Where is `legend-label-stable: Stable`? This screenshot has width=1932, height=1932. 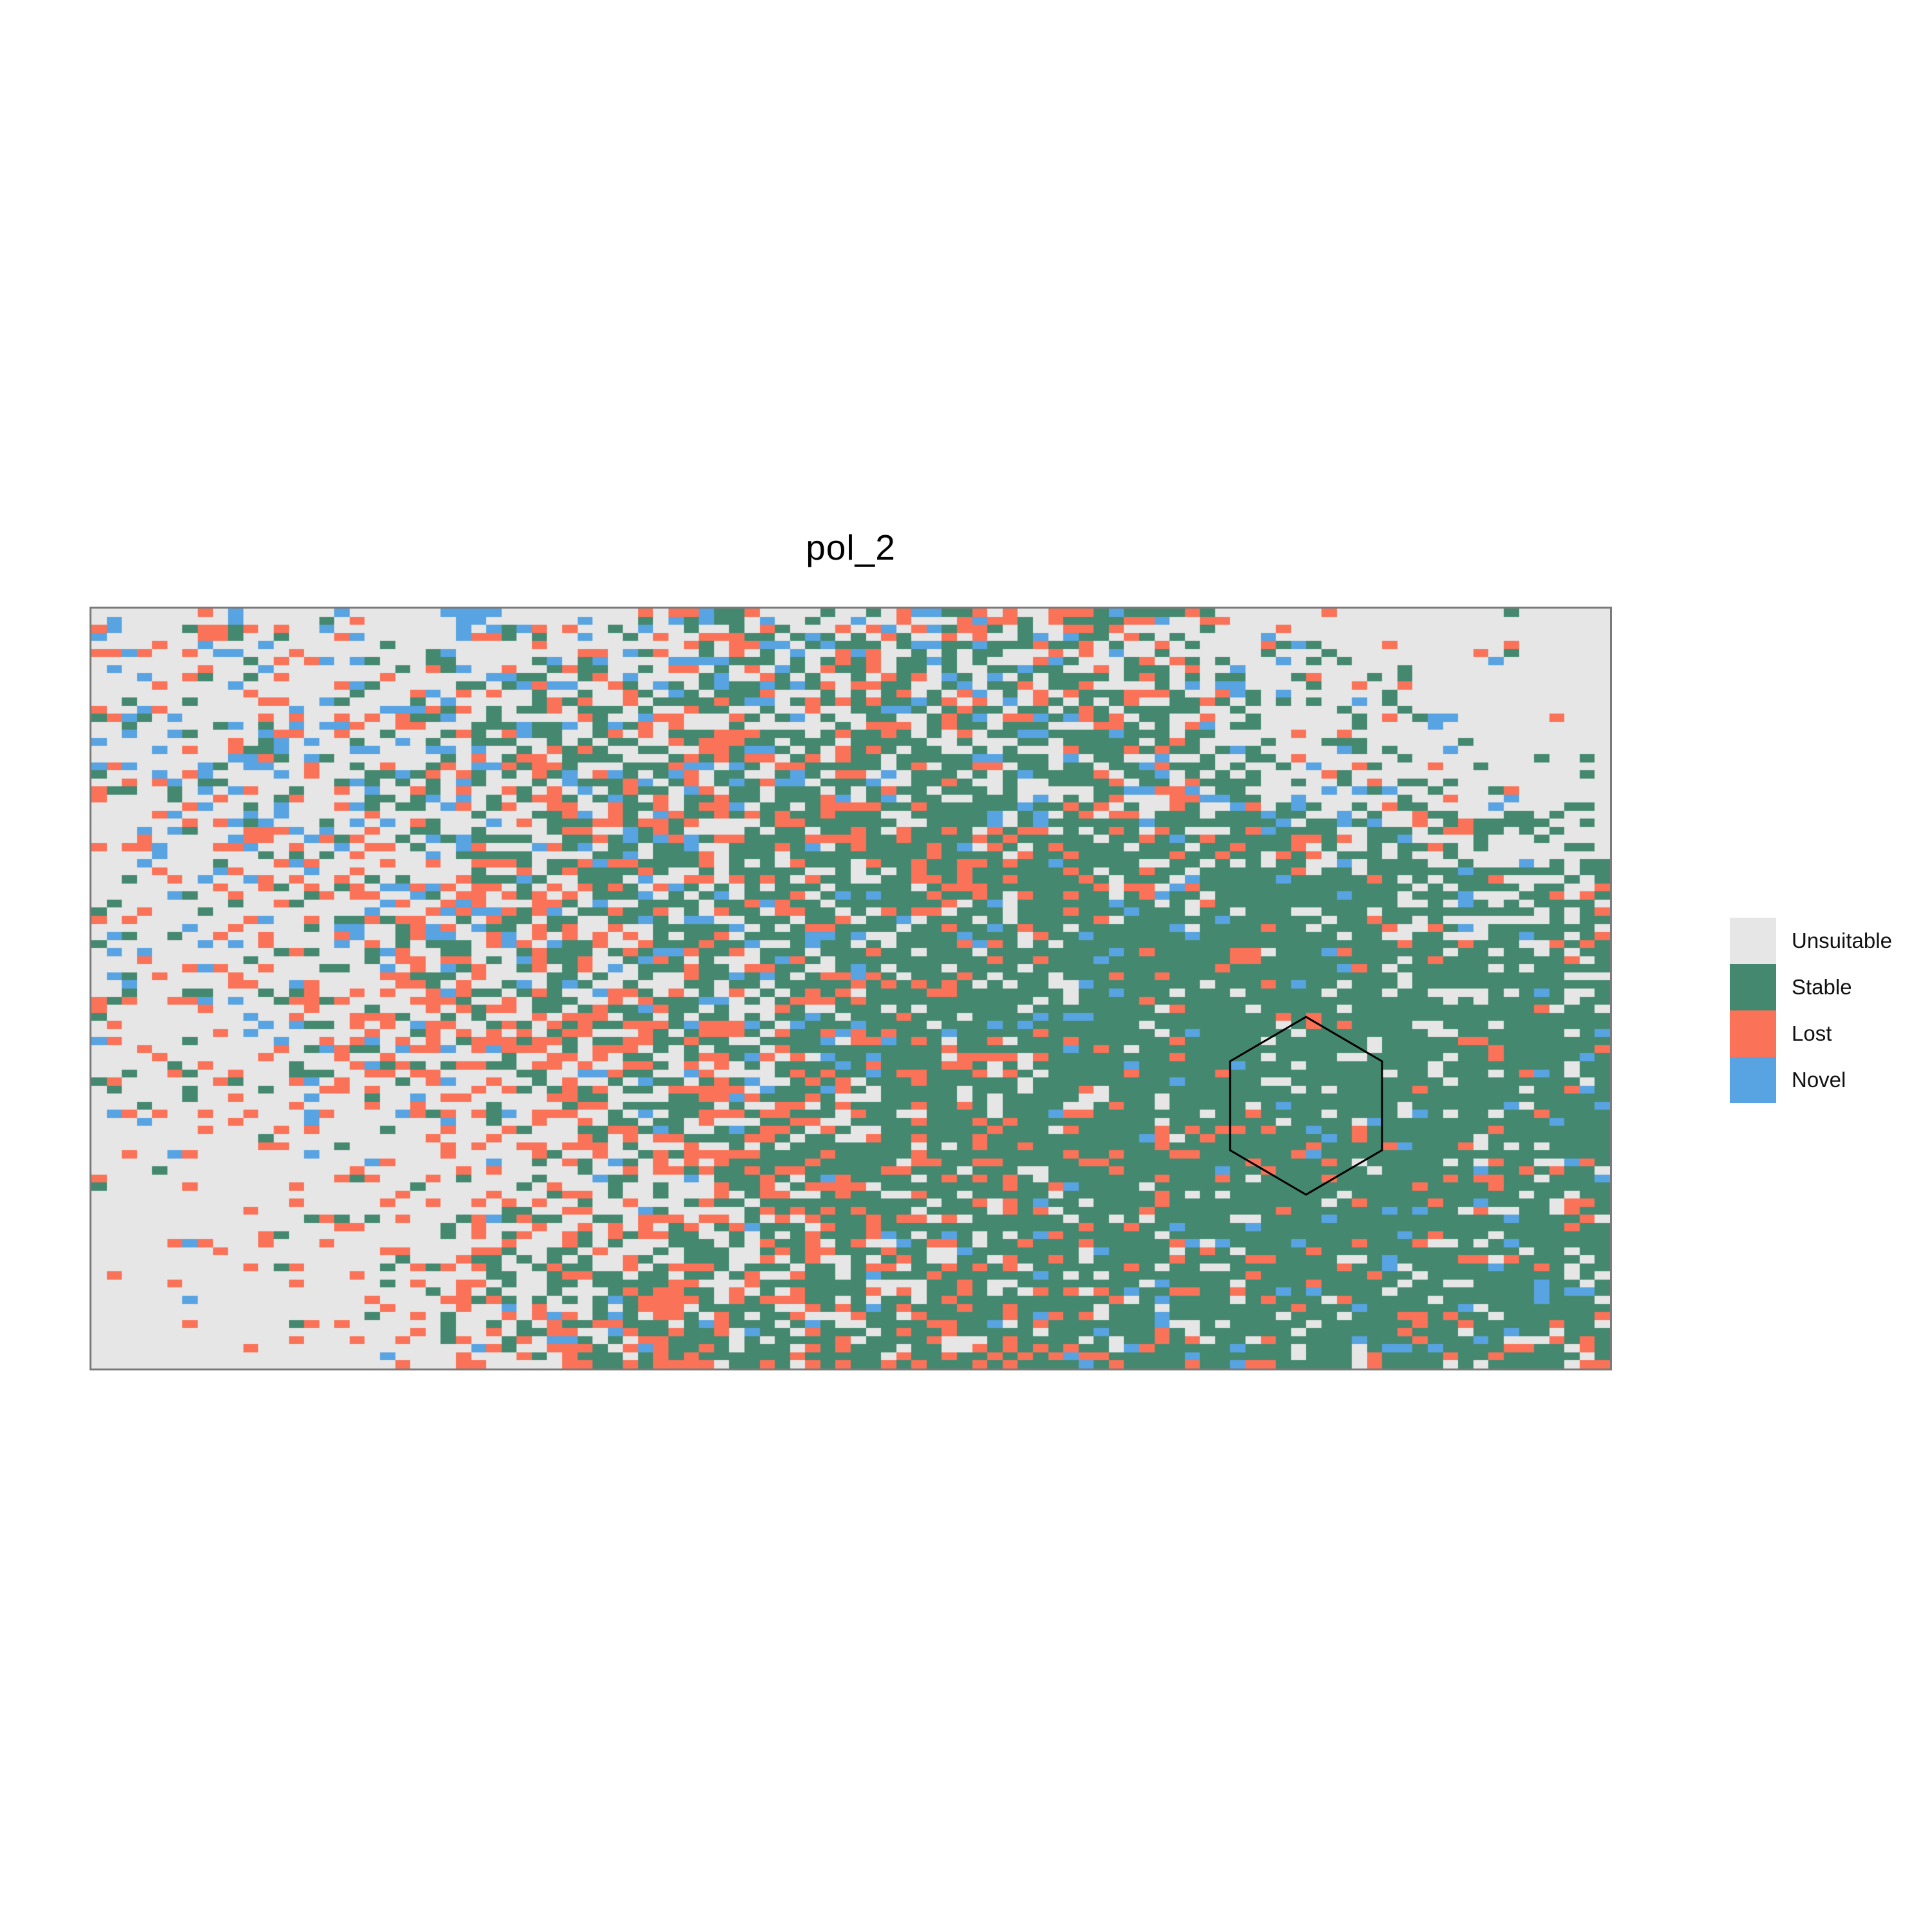 legend-label-stable: Stable is located at coordinates (1822, 987).